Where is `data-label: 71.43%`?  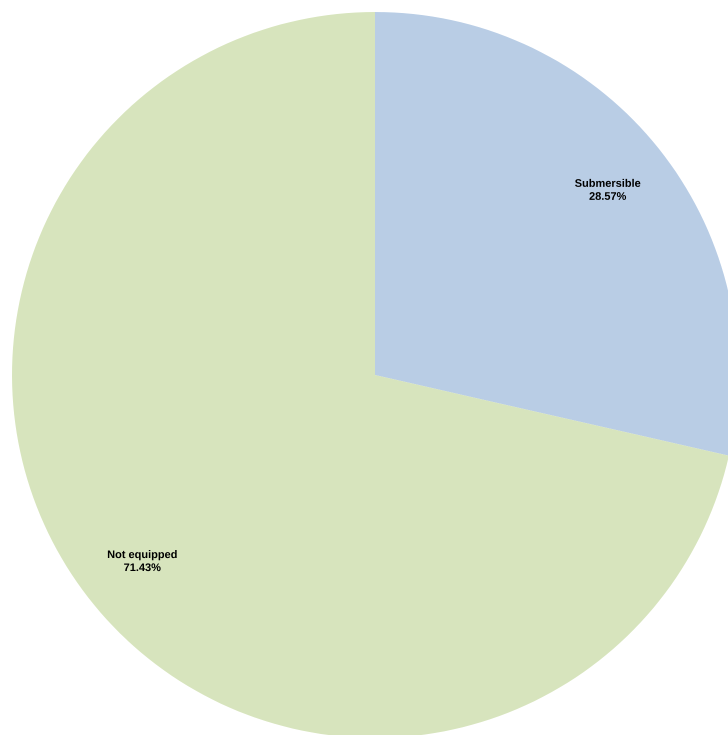
data-label: 71.43% is located at coordinates (142, 567).